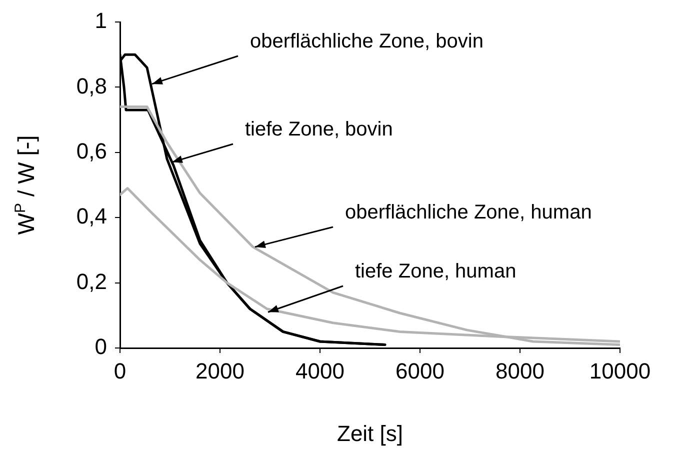 This screenshot has width=689, height=452. Describe the element at coordinates (367, 41) in the screenshot. I see `annotation: oberflächliche Zone, bovin` at that location.